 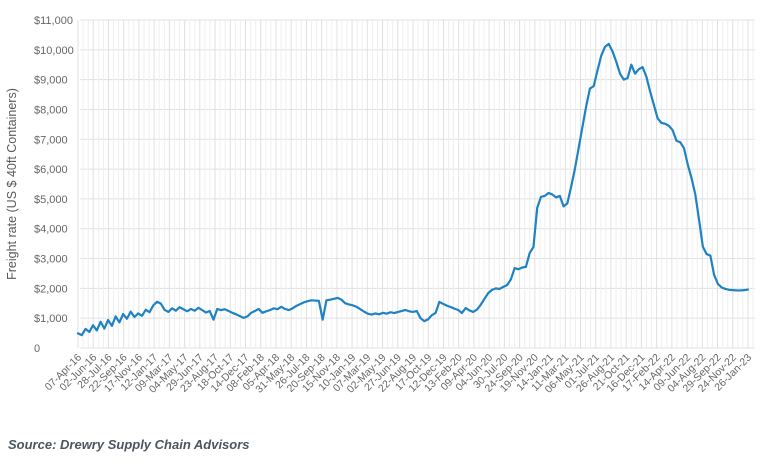 What do you see at coordinates (51, 260) in the screenshot?
I see `y-tick-label: $3,000` at bounding box center [51, 260].